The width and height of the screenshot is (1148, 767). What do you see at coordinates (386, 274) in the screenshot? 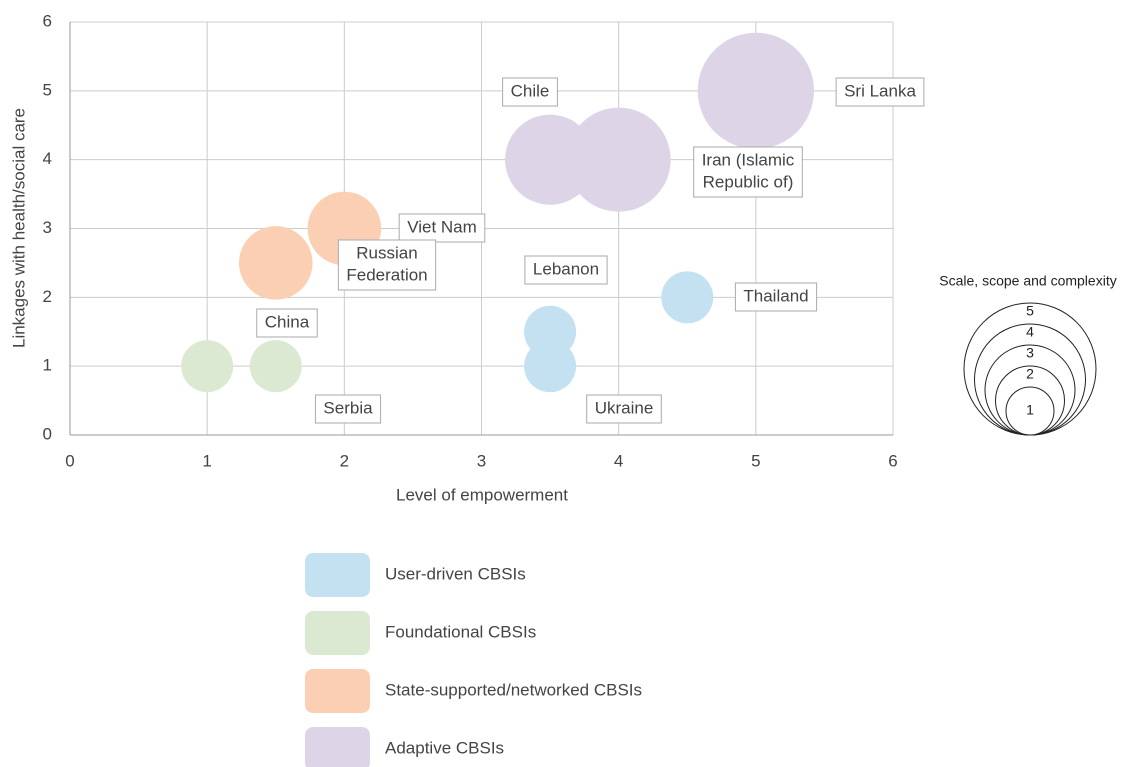
I see `data-label-text: Federation` at bounding box center [386, 274].